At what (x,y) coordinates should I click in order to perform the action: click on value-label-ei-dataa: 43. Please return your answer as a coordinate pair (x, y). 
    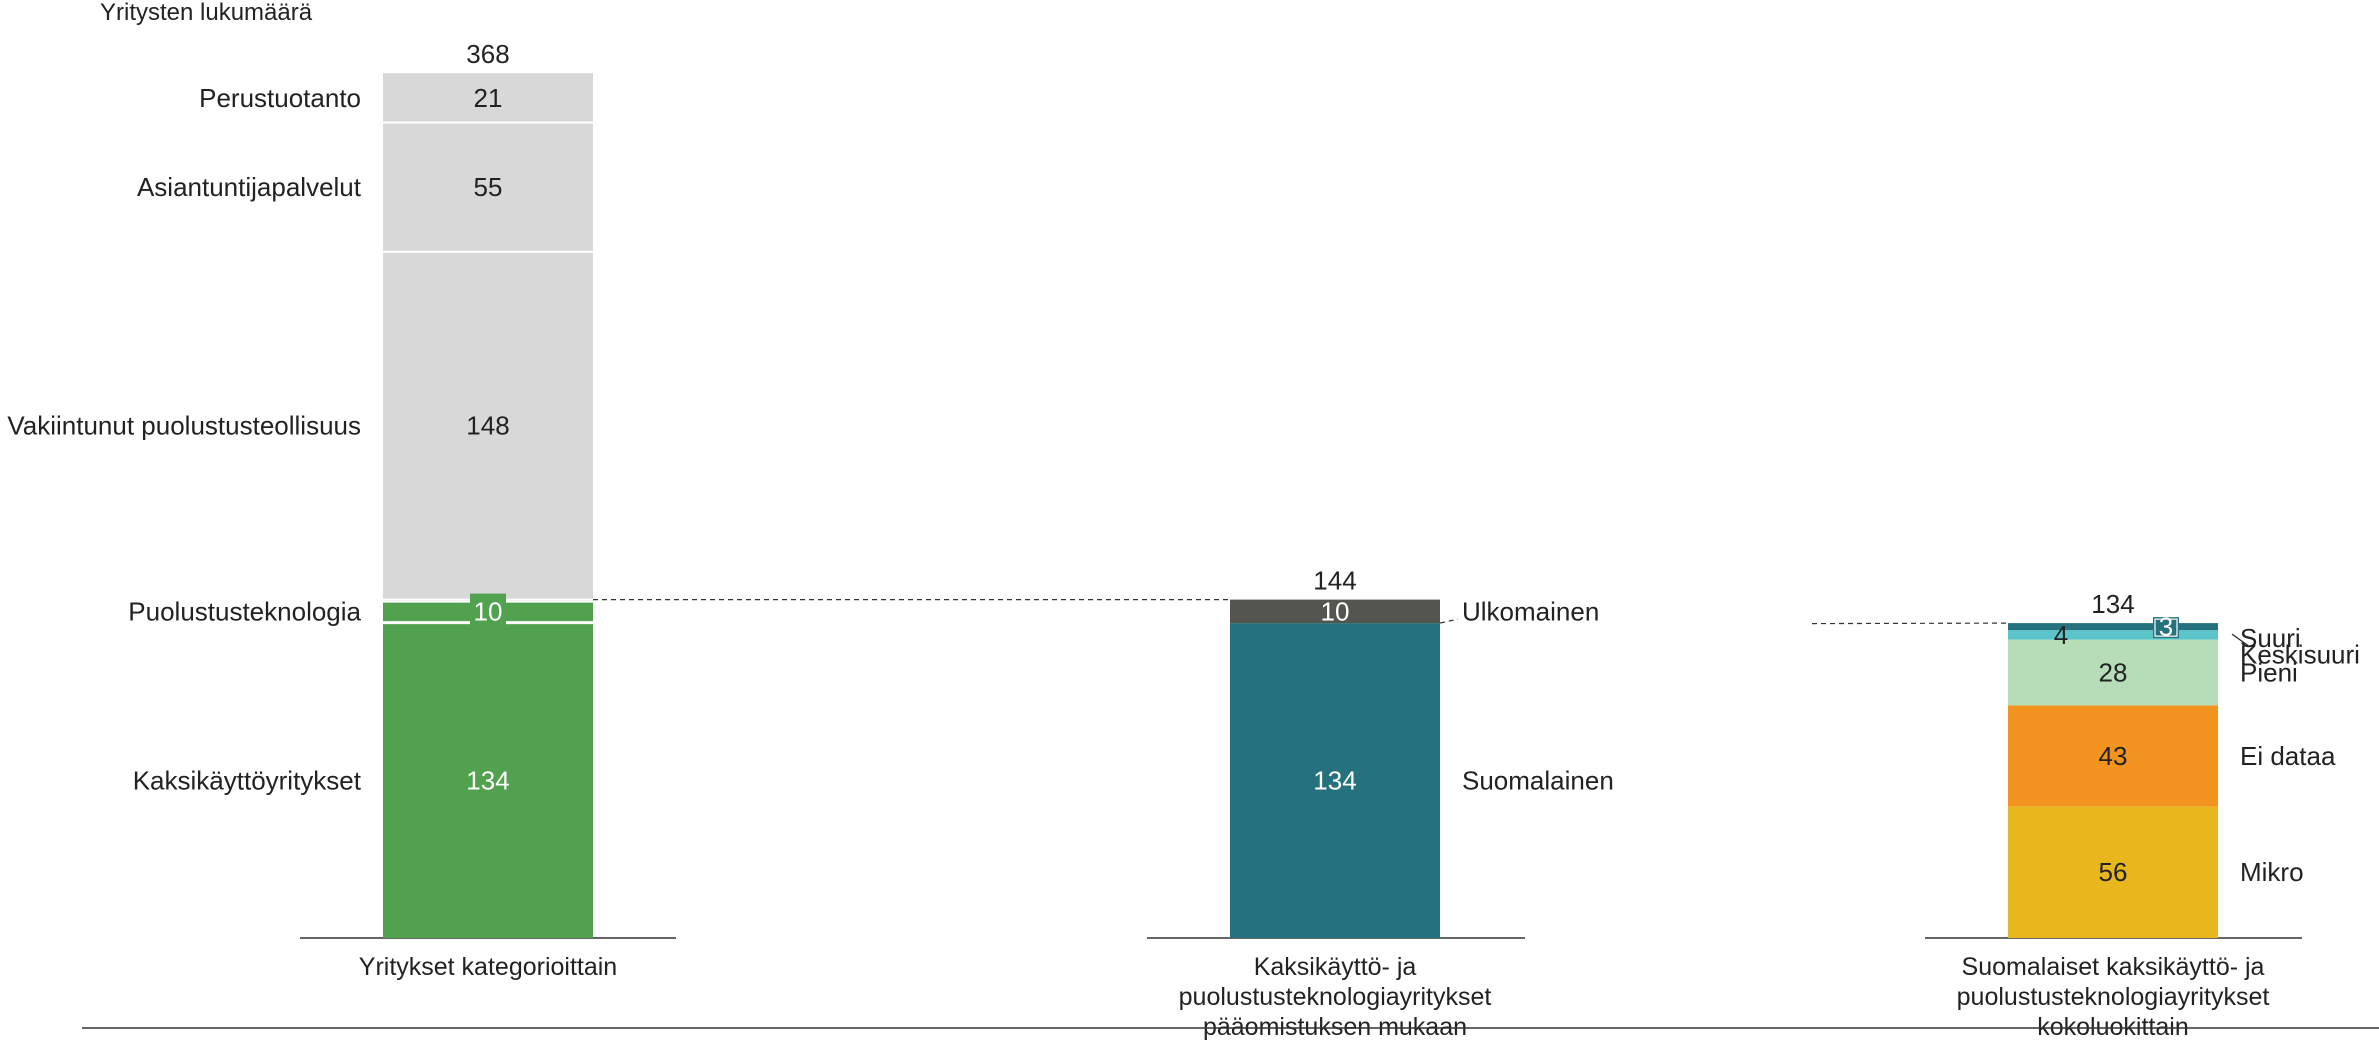
    Looking at the image, I should click on (2113, 756).